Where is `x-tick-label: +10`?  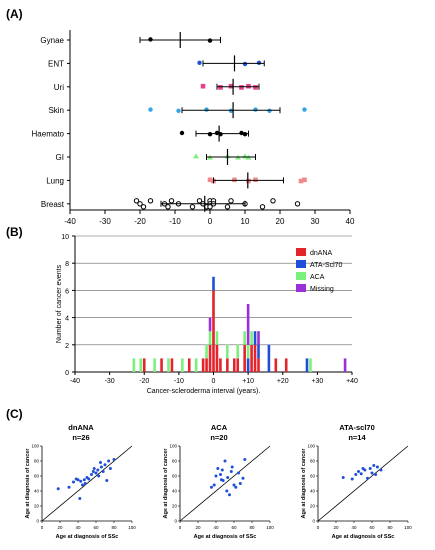 x-tick-label: +10 is located at coordinates (248, 381).